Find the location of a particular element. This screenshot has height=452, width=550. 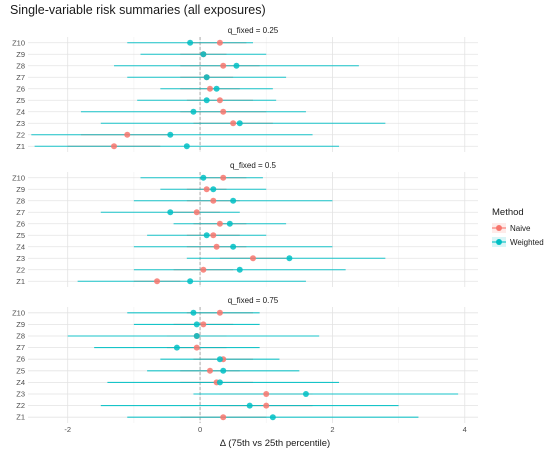

legend: Method Naive Weighted is located at coordinates (518, 227).